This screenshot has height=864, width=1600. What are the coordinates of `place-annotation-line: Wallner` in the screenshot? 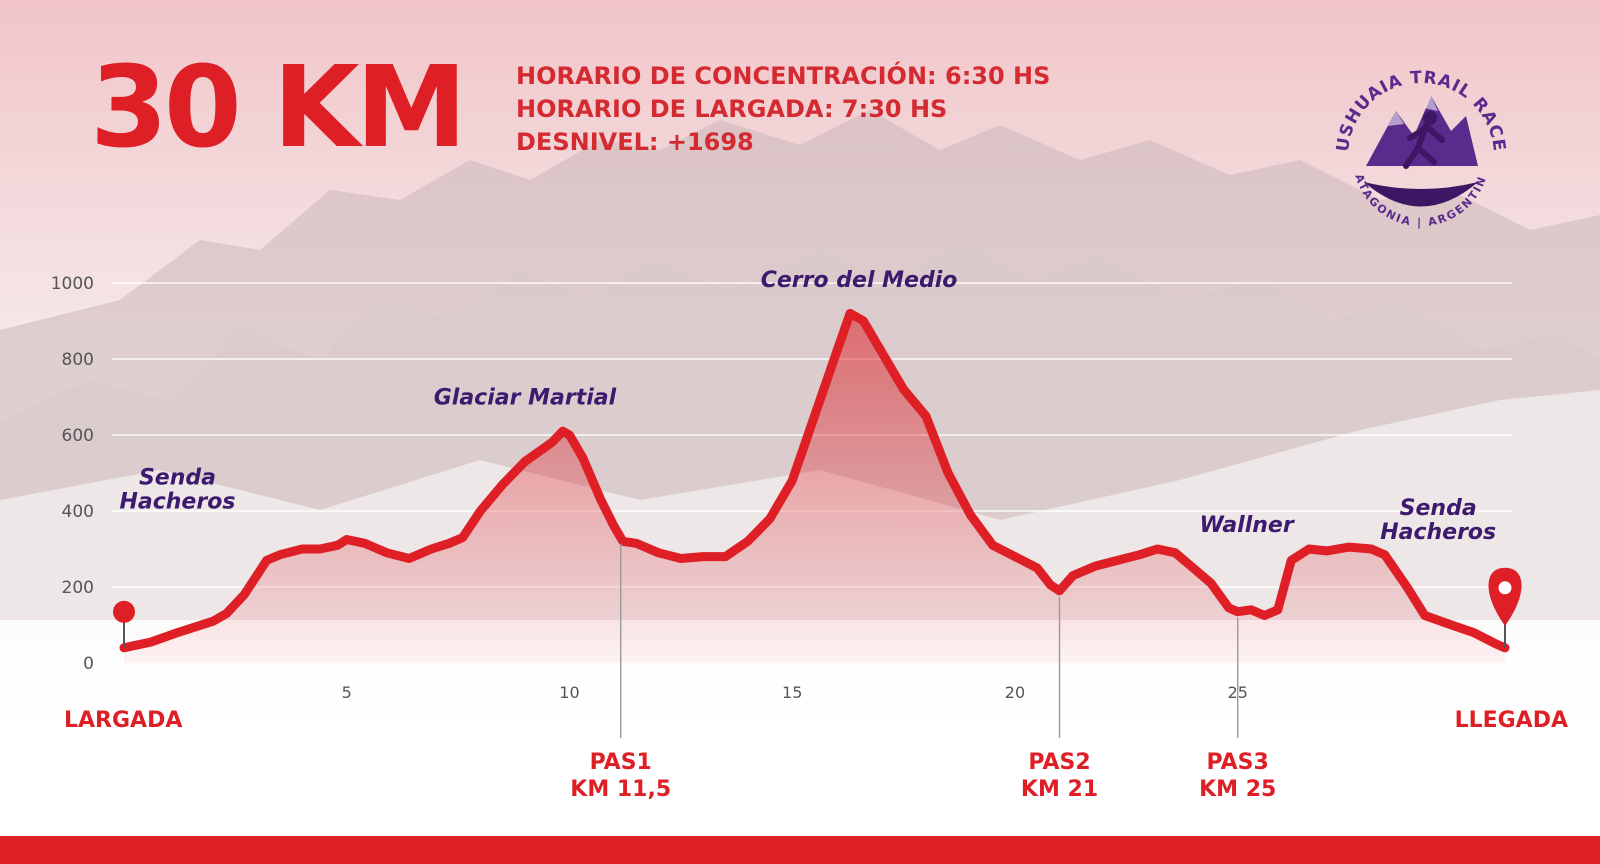 It's located at (1247, 525).